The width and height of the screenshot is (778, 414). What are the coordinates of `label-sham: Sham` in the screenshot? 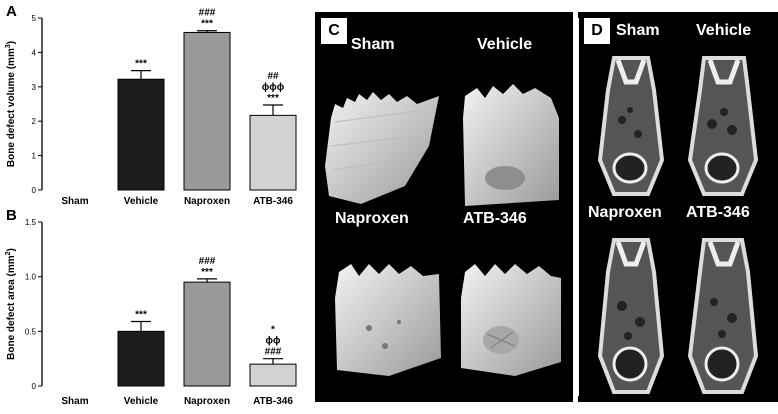 It's located at (373, 44).